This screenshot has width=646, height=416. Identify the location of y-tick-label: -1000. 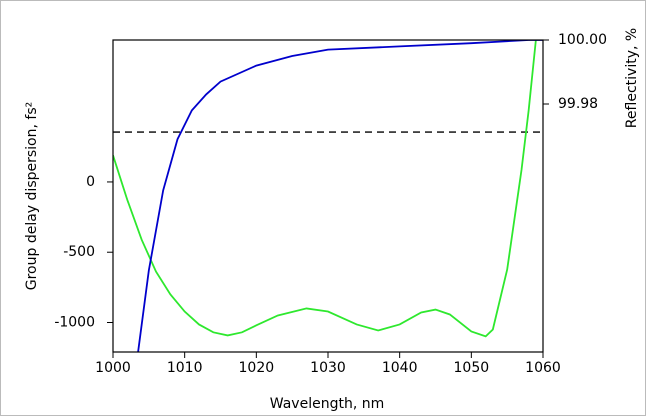
(74, 322).